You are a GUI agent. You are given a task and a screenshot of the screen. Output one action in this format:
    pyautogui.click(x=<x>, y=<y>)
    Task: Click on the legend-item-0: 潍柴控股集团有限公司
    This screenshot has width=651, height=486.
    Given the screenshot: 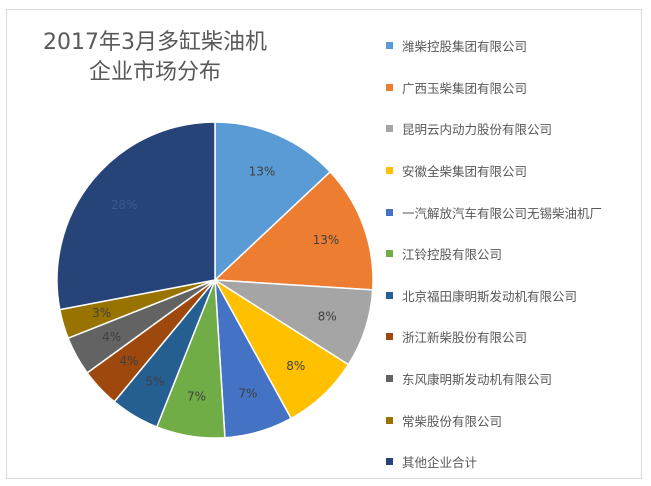 What is the action you would take?
    pyautogui.click(x=494, y=46)
    